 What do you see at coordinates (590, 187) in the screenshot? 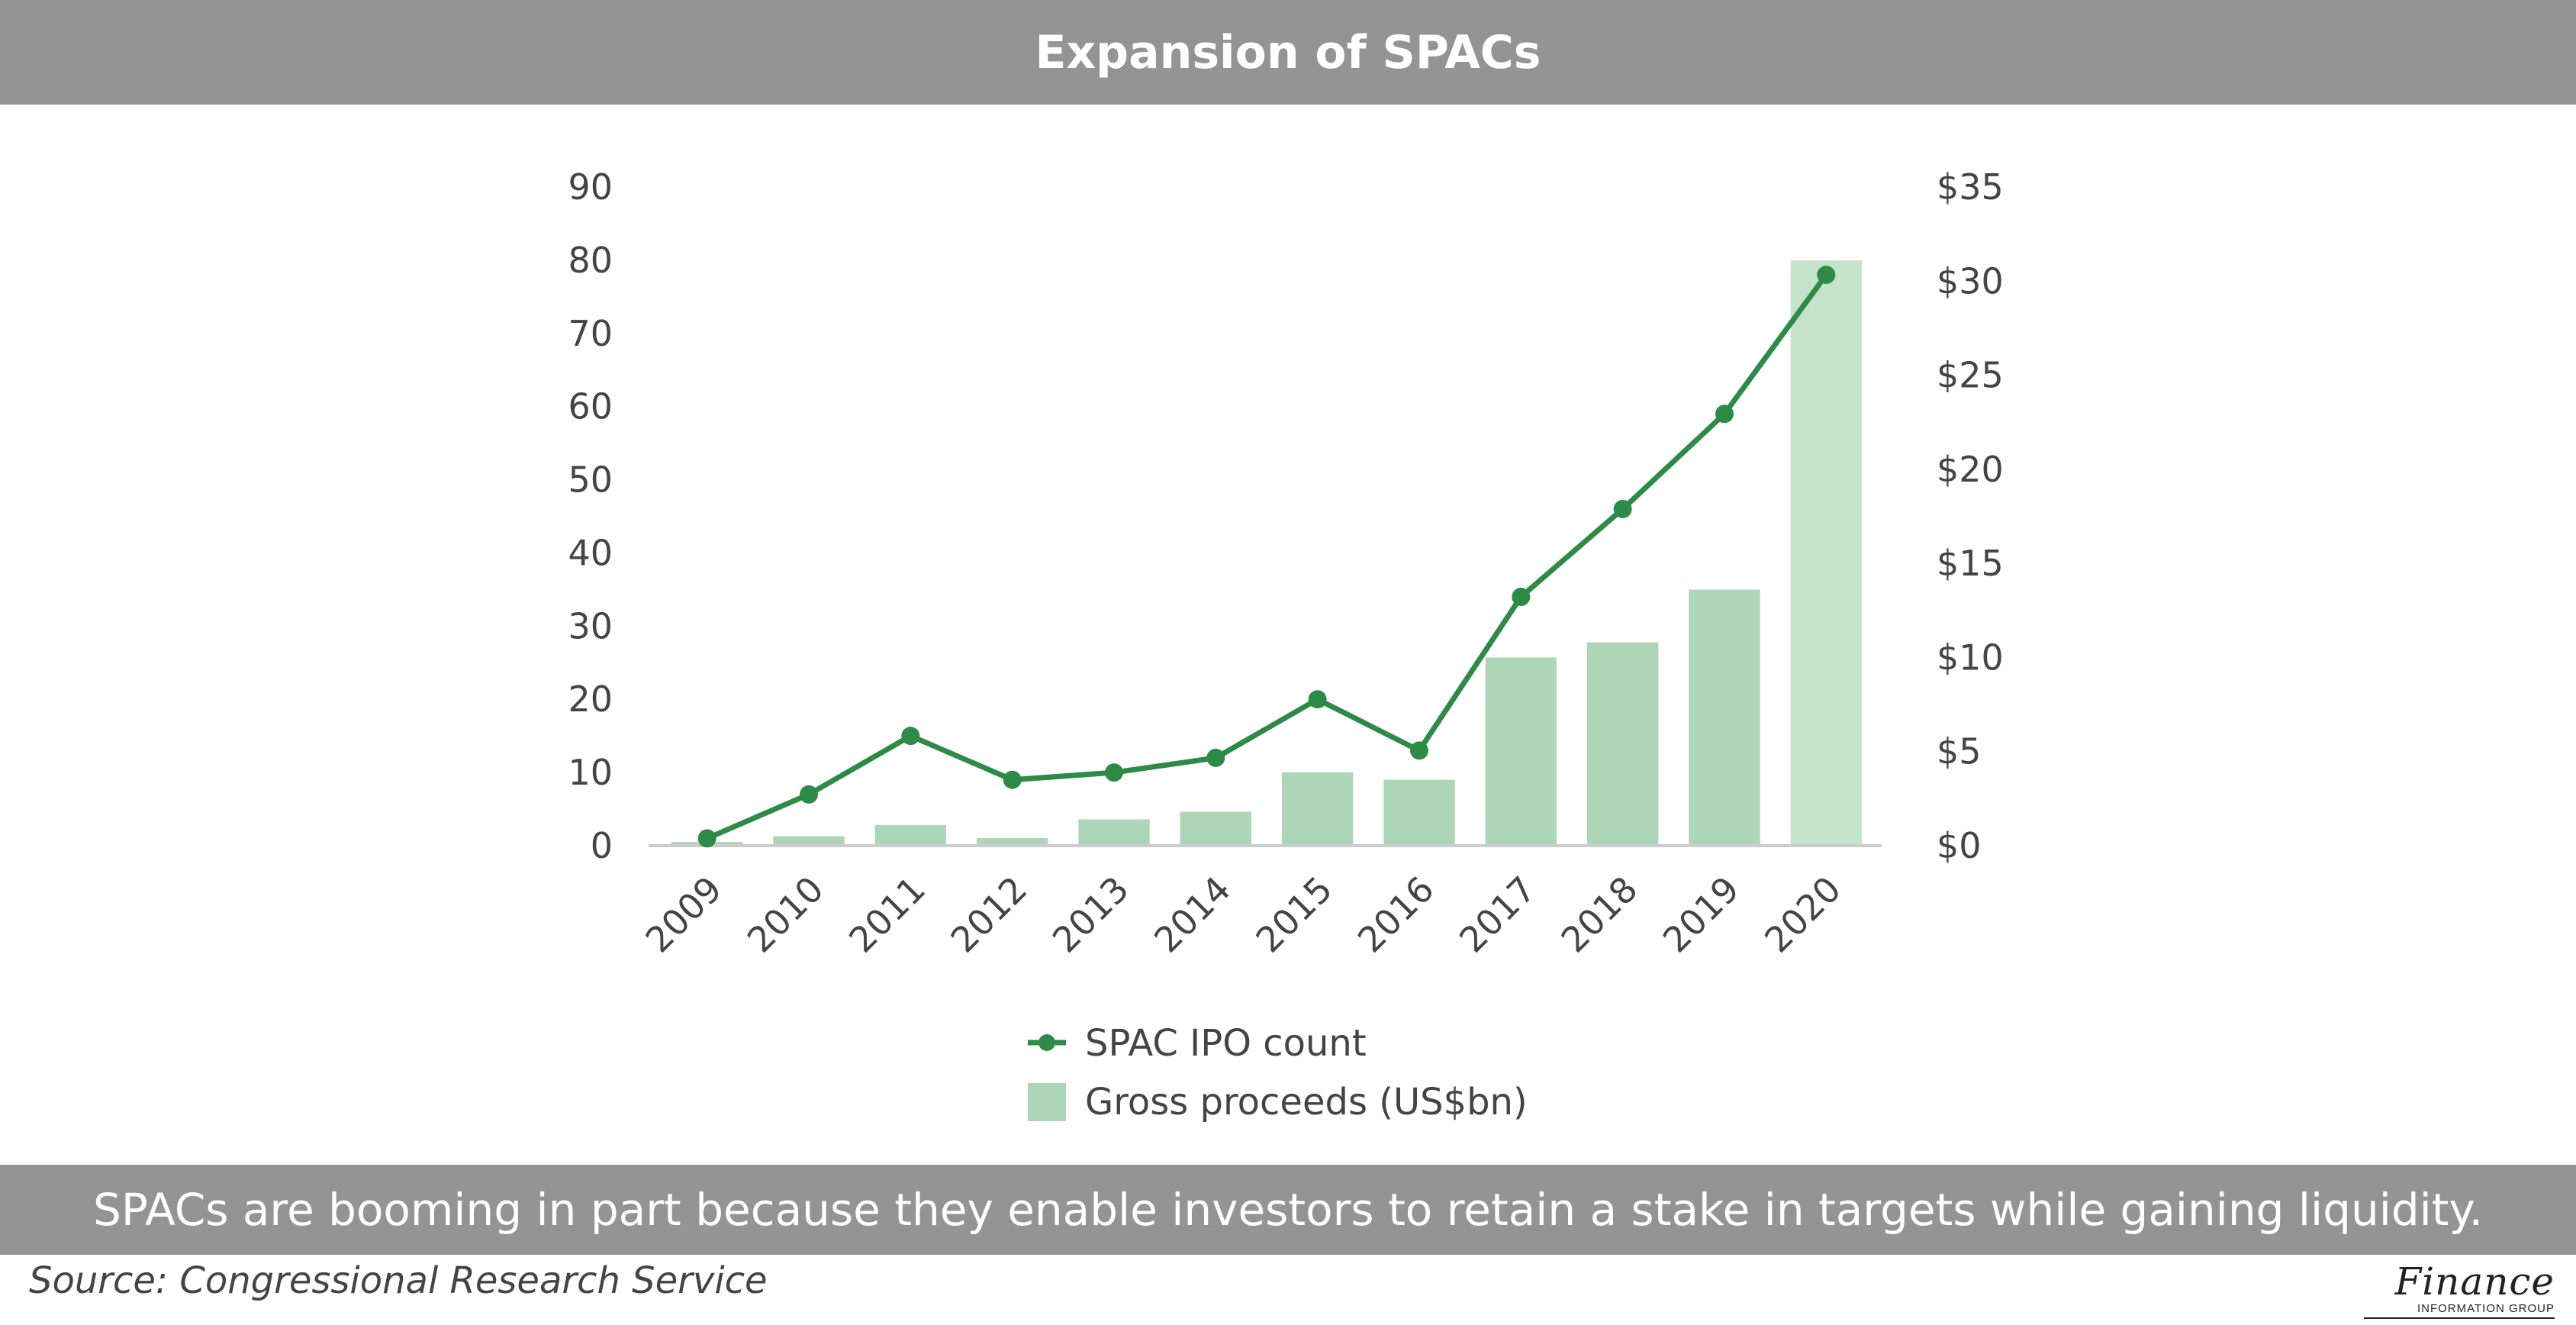
I see `left-tick-label: 90` at bounding box center [590, 187].